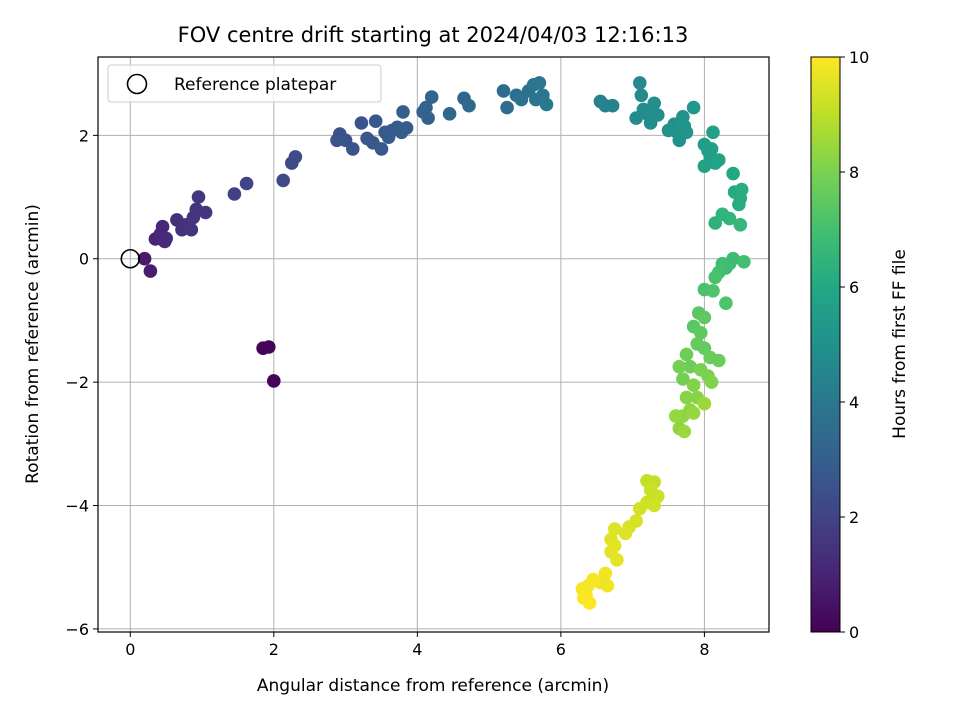 The width and height of the screenshot is (960, 720). I want to click on y-tick-label: −2, so click(77, 382).